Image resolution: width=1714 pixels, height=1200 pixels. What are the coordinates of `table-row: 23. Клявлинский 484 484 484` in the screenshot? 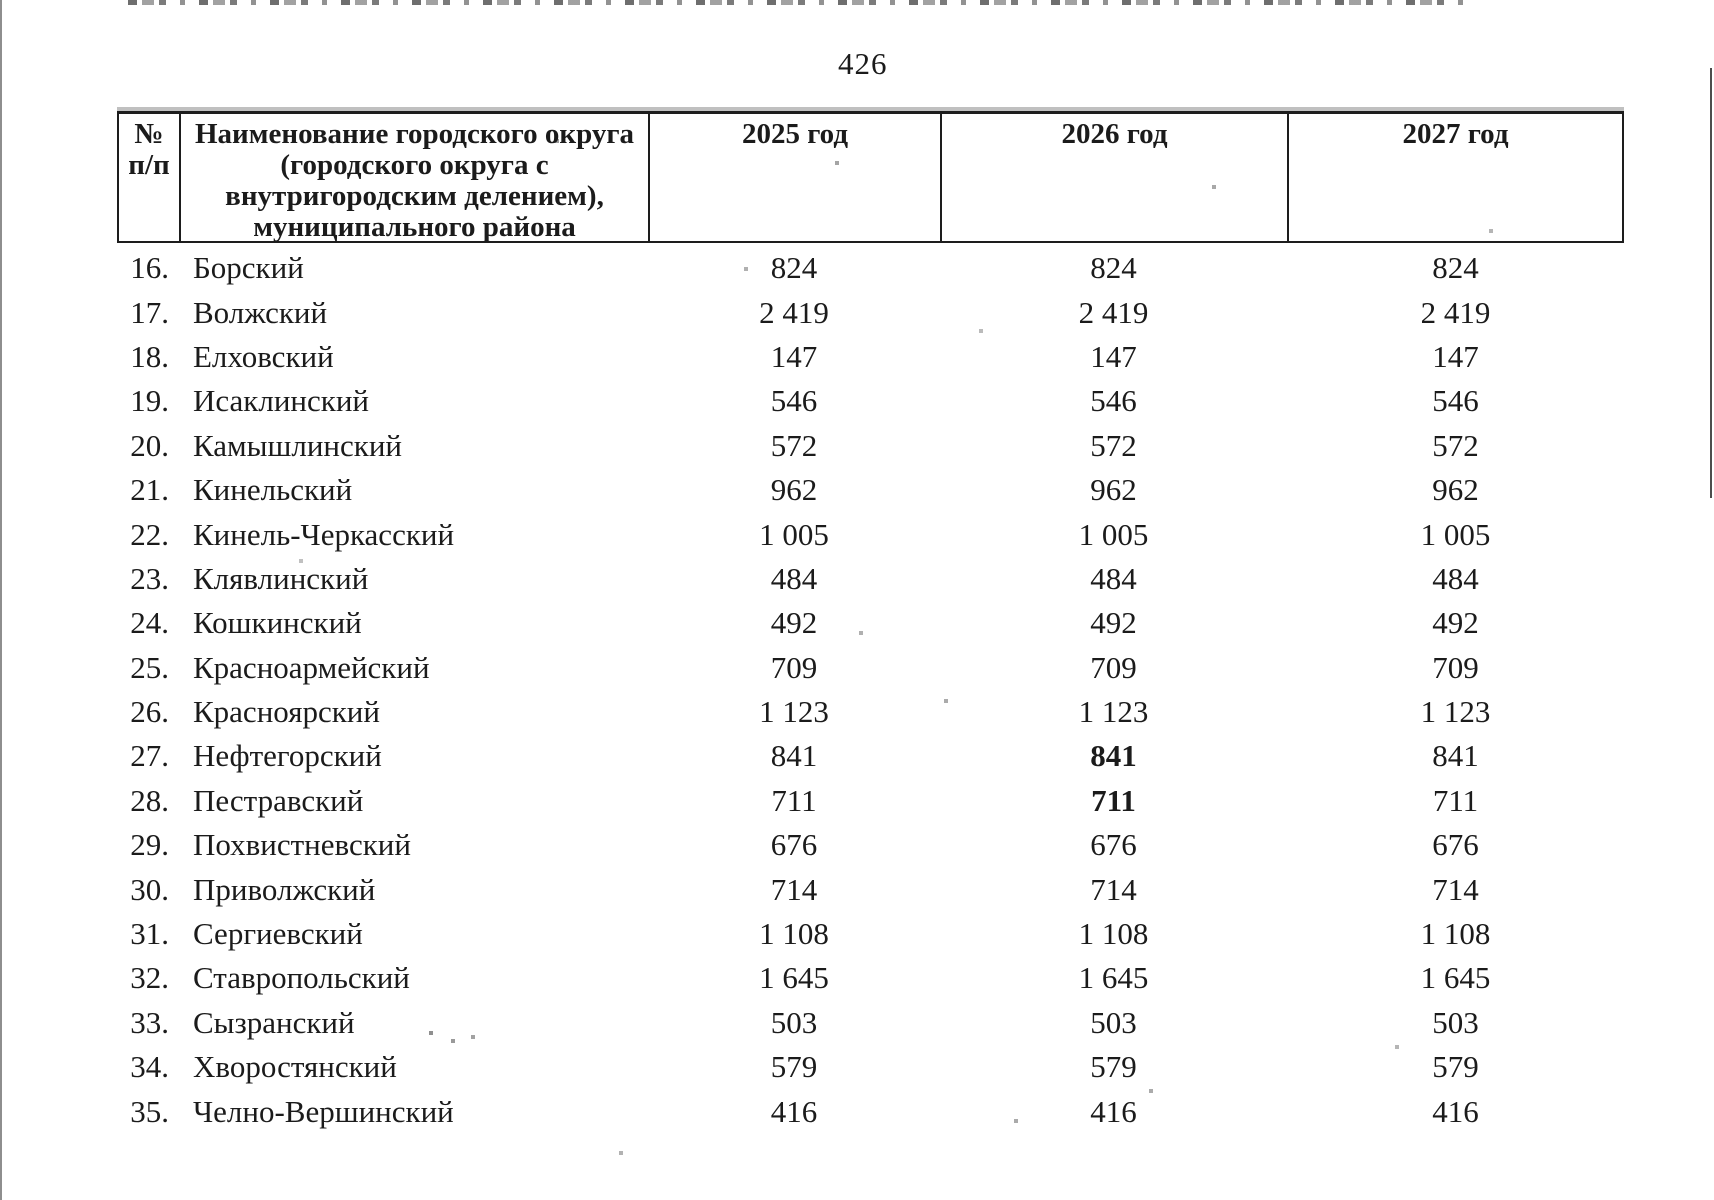 It's located at (870, 579).